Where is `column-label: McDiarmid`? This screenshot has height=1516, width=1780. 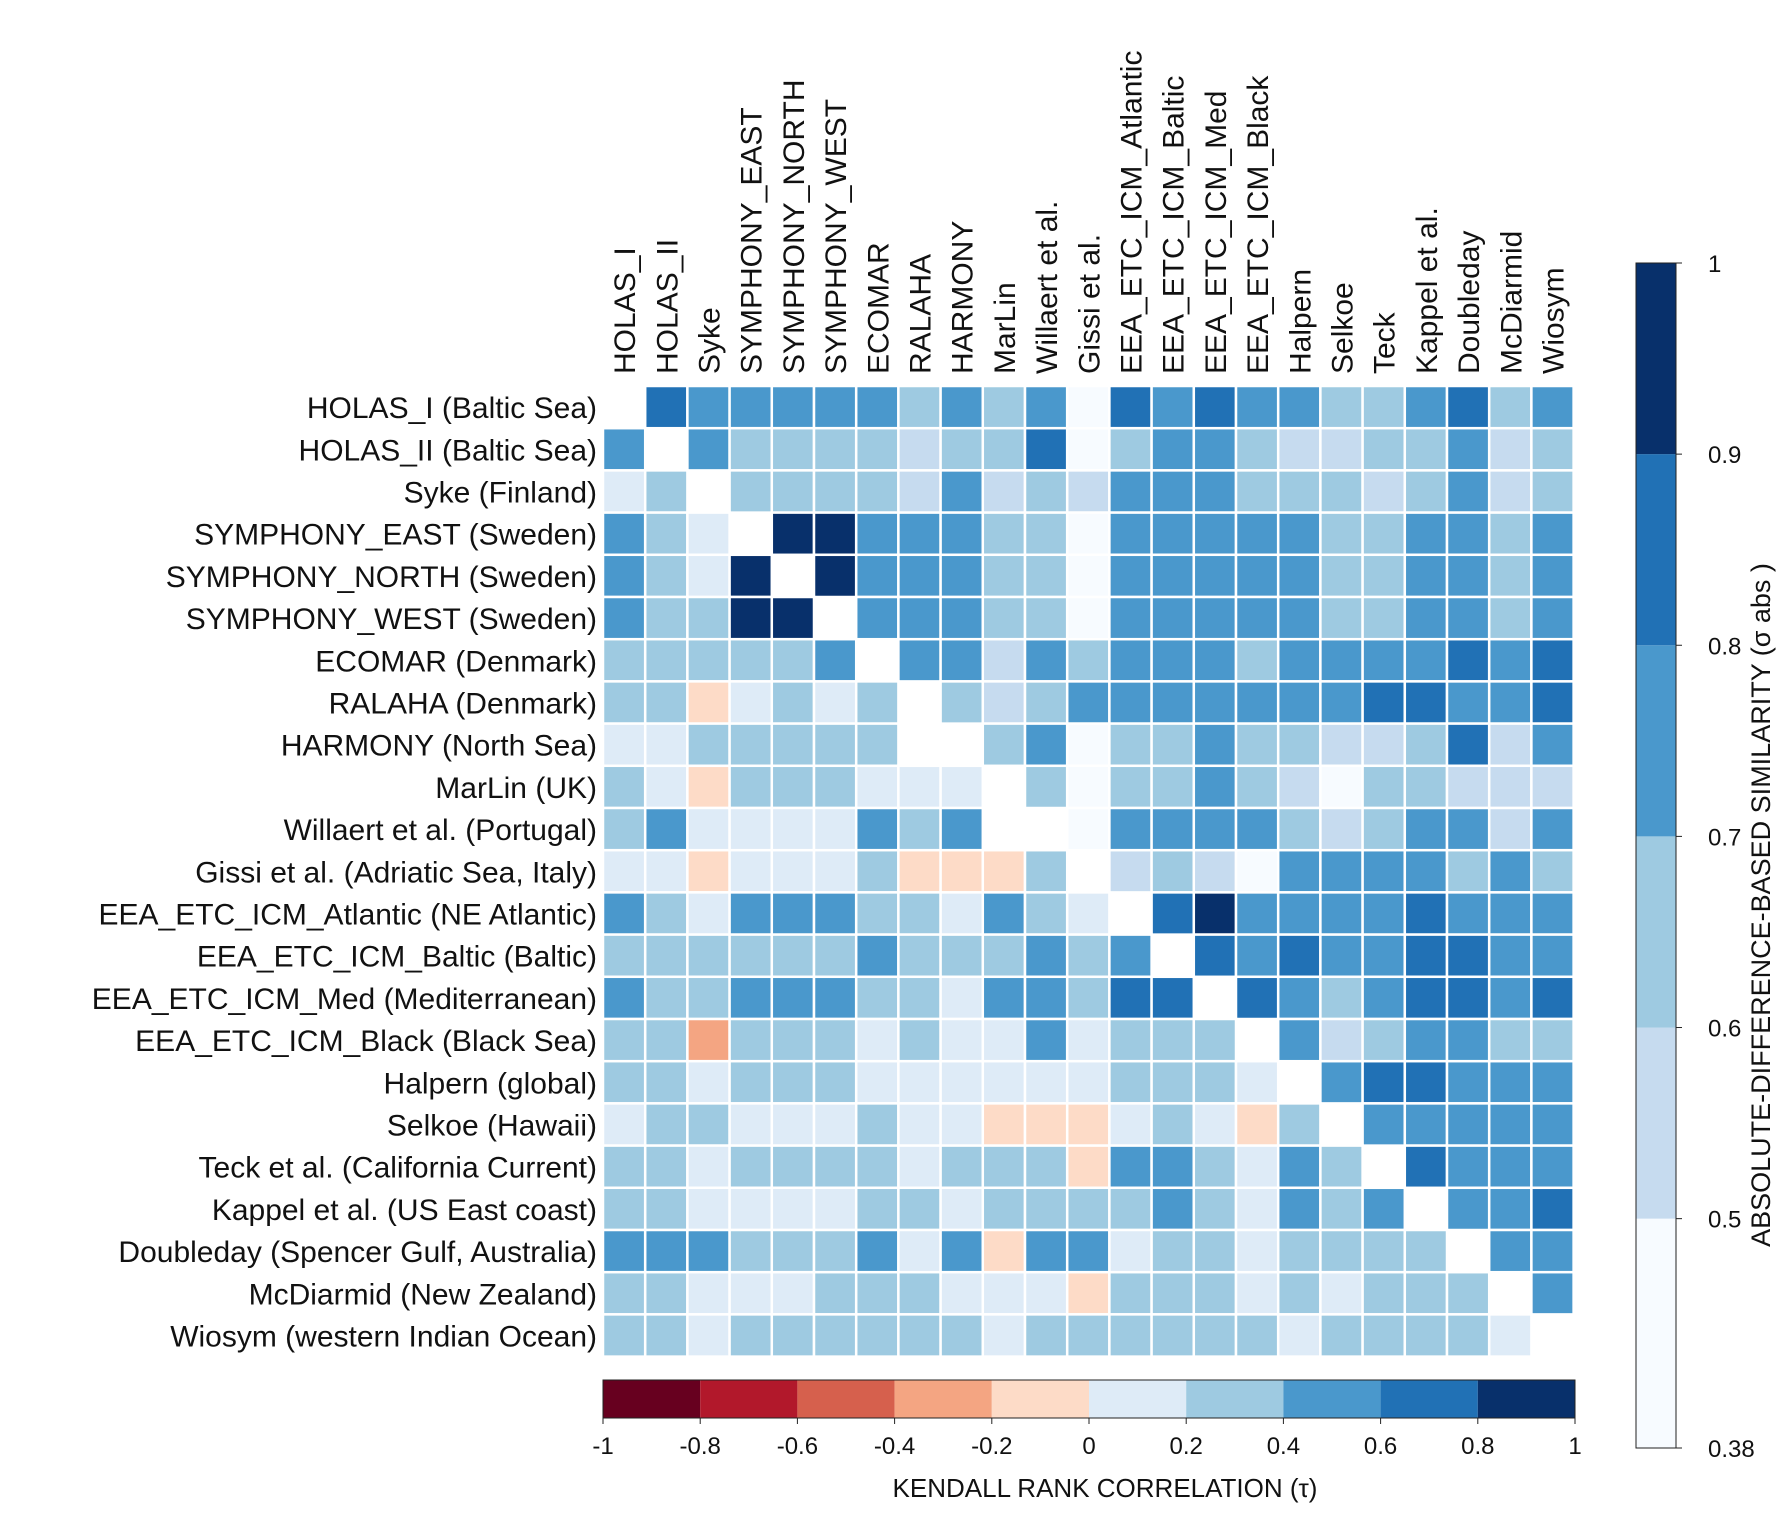 column-label: McDiarmid is located at coordinates (1511, 302).